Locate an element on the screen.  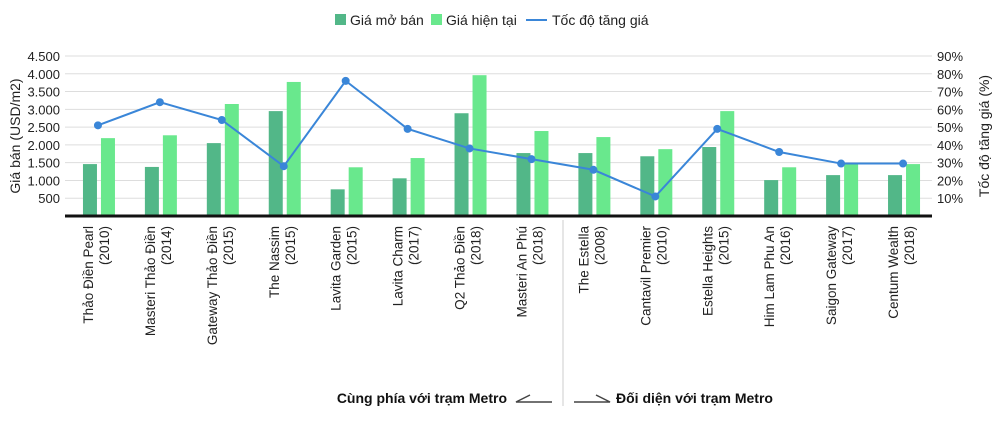
y-tick-label: 3.500 is located at coordinates (43, 92).